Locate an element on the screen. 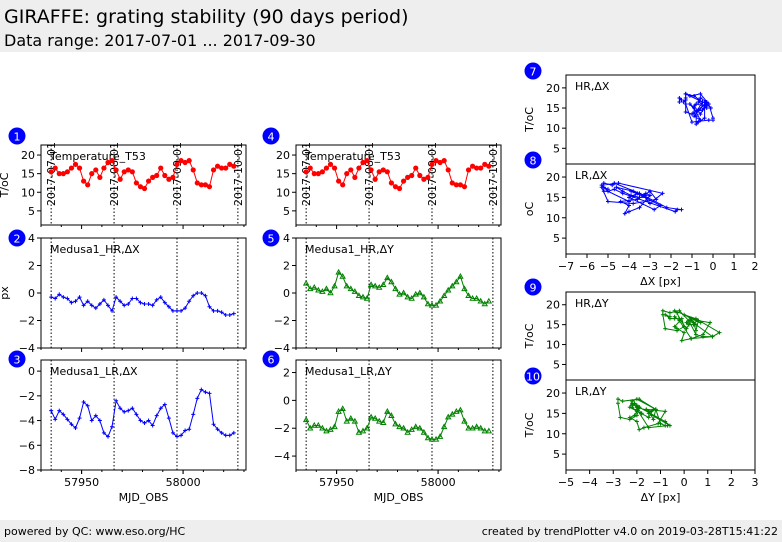 The image size is (782, 542). y-axis-label: oC is located at coordinates (529, 208).